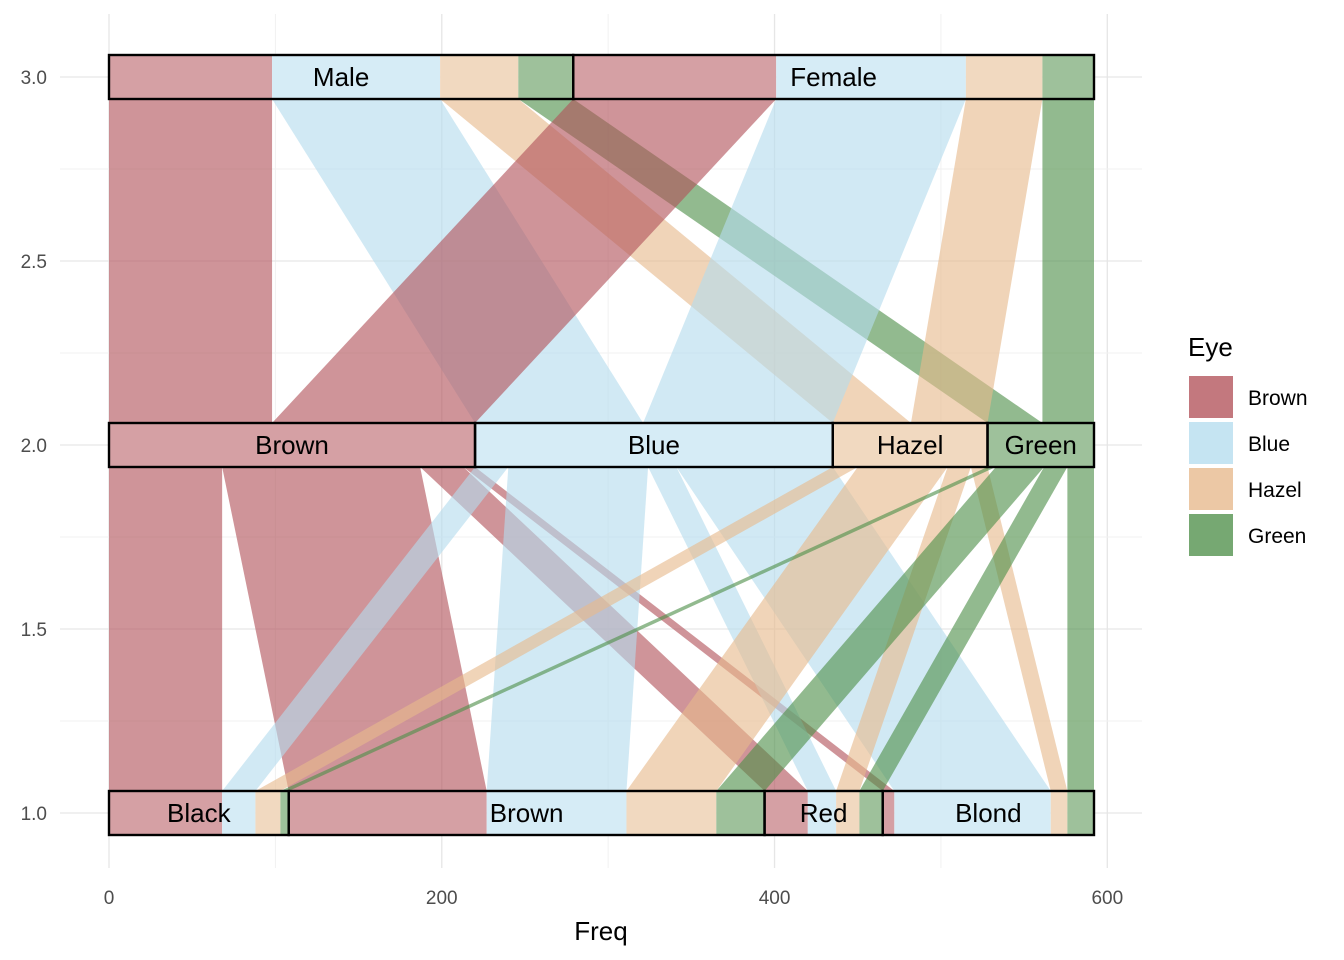  What do you see at coordinates (1277, 536) in the screenshot?
I see `legend-label-green: Green` at bounding box center [1277, 536].